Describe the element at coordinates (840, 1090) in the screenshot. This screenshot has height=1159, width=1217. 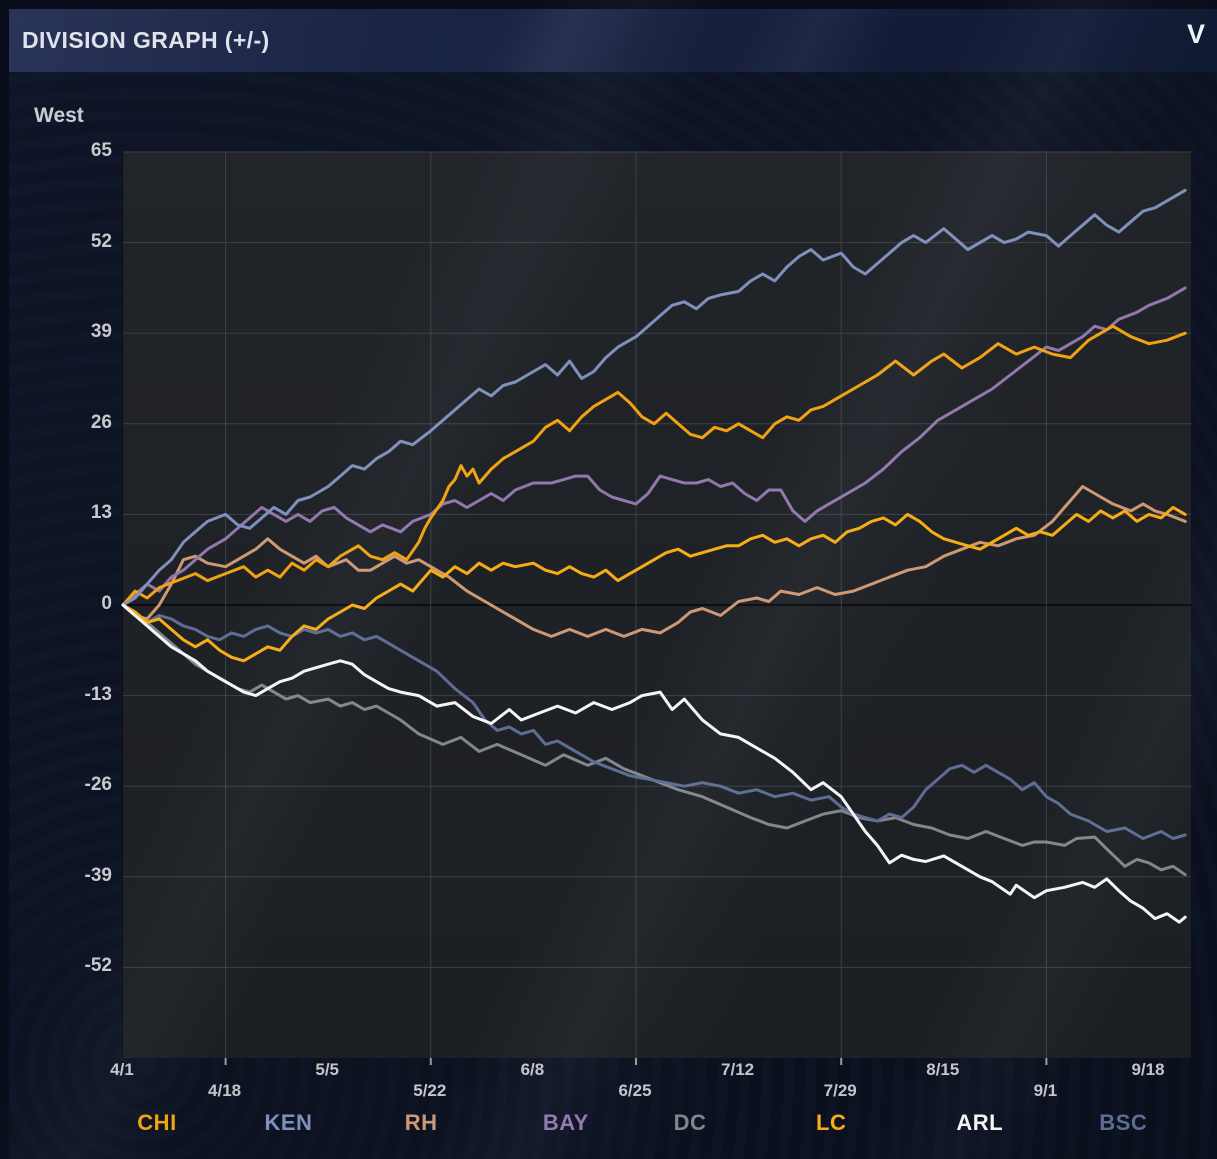
I see `x-tick-label: 7/29` at that location.